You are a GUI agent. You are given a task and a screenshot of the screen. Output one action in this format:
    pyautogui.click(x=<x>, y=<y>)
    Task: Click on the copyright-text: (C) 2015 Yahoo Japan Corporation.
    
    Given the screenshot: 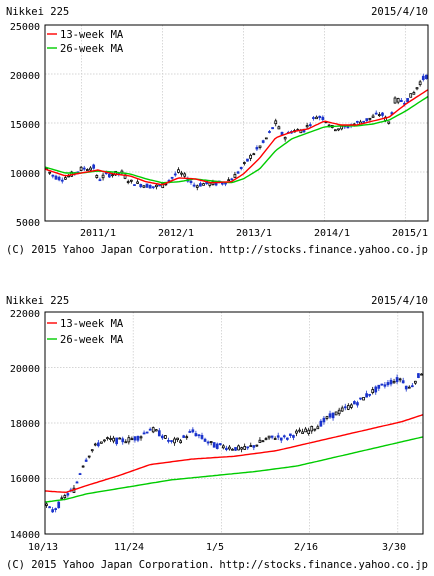 What is the action you would take?
    pyautogui.click(x=110, y=565)
    